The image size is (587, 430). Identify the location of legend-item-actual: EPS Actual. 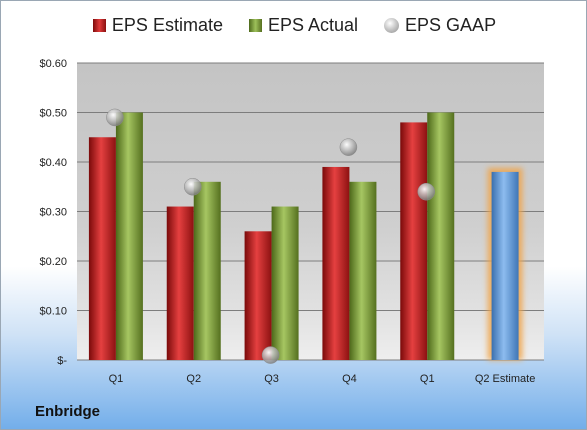
(303, 25).